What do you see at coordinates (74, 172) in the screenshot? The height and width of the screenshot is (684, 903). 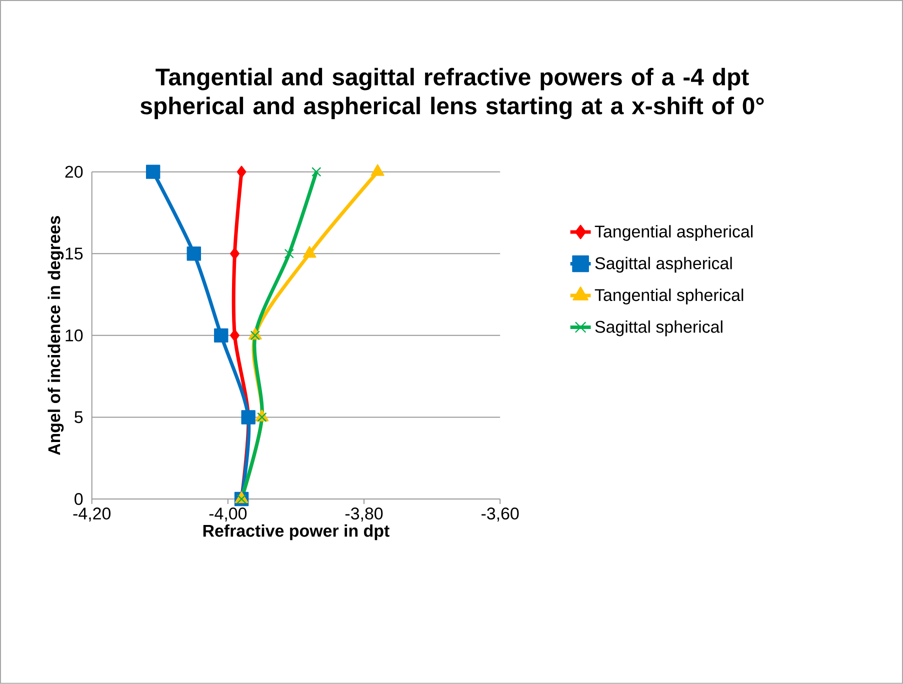 I see `y-tick-label: 20` at bounding box center [74, 172].